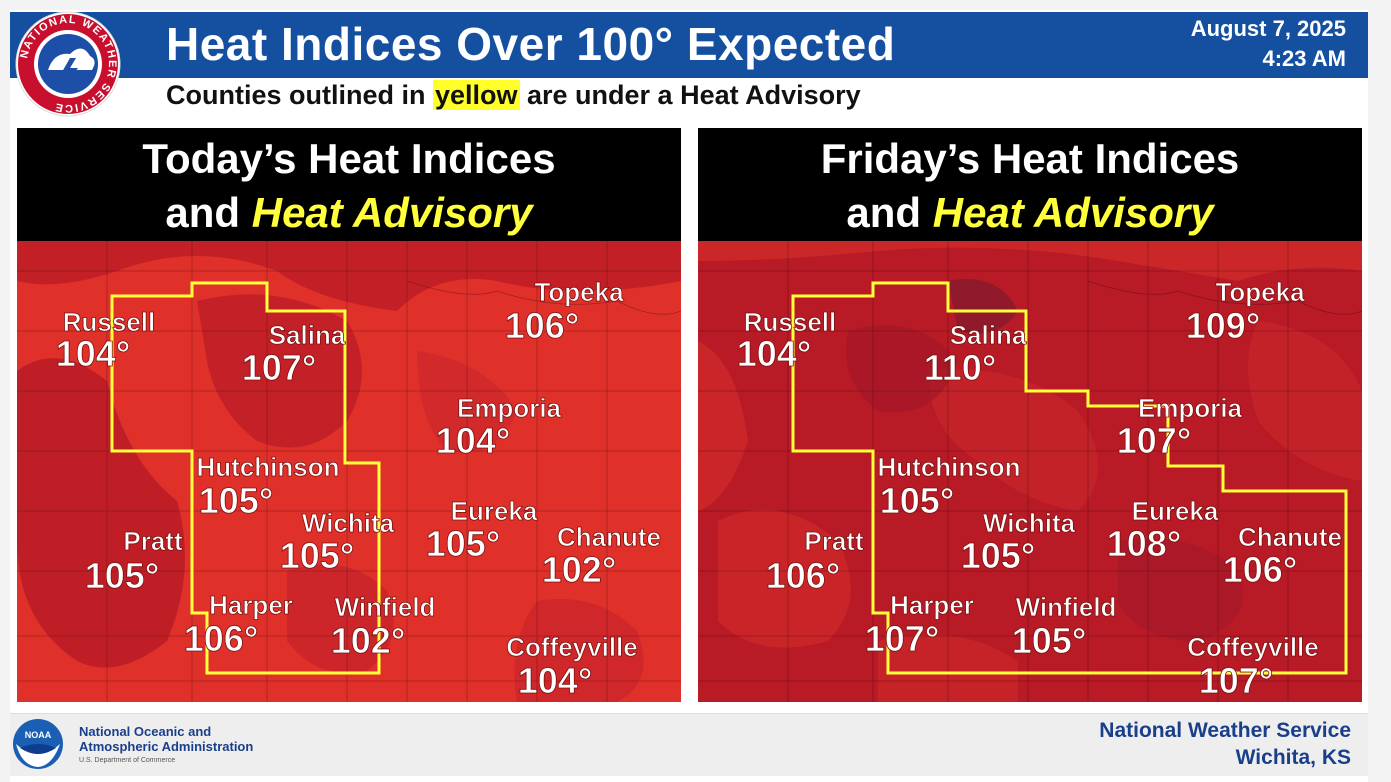  I want to click on noaa-logo-text: NOAA, so click(38, 735).